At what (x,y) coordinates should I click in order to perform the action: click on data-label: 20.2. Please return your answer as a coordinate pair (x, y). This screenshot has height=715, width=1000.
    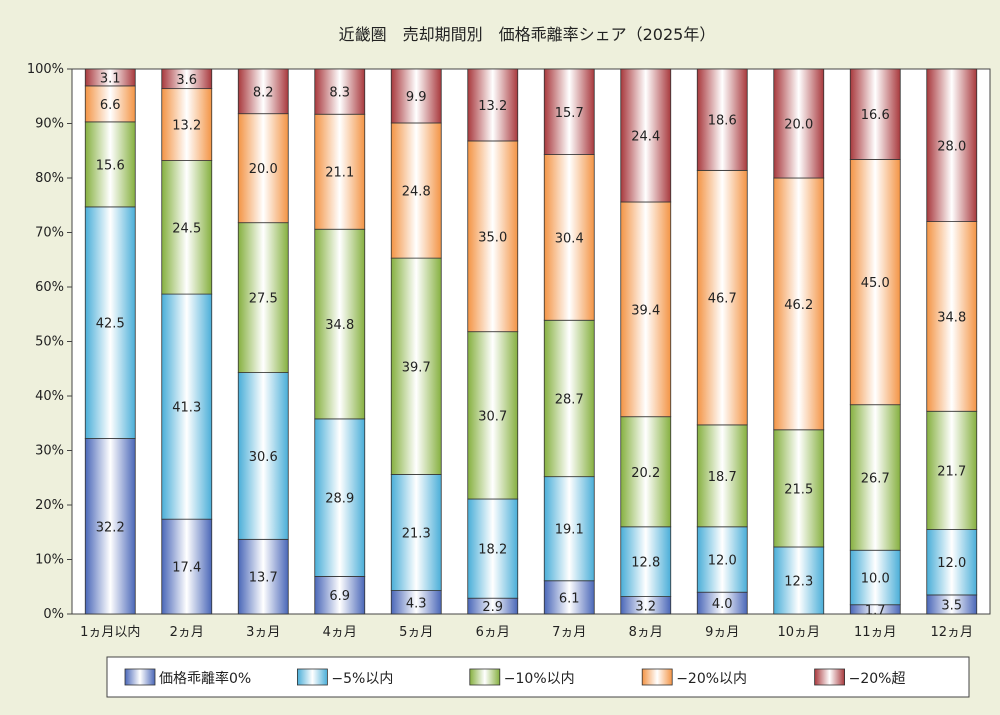
    Looking at the image, I should click on (645, 473).